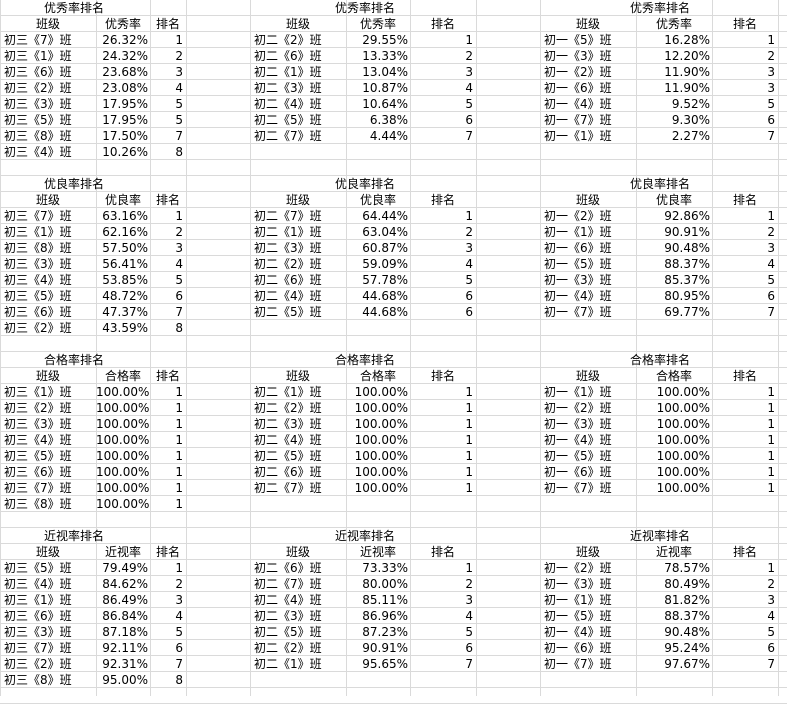 Image resolution: width=787 pixels, height=704 pixels. Describe the element at coordinates (578, 232) in the screenshot. I see `cell-class-name: 初一《1》班` at that location.